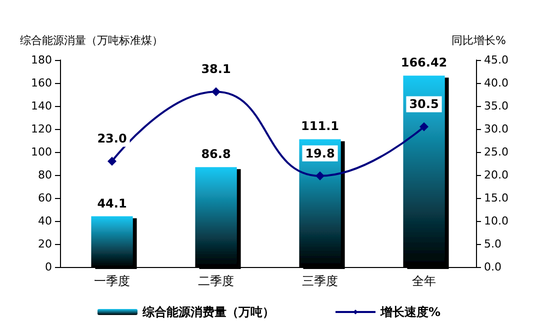 This screenshot has height=327, width=538. Describe the element at coordinates (496, 60) in the screenshot. I see `y2-tick-label: 45.0` at that location.